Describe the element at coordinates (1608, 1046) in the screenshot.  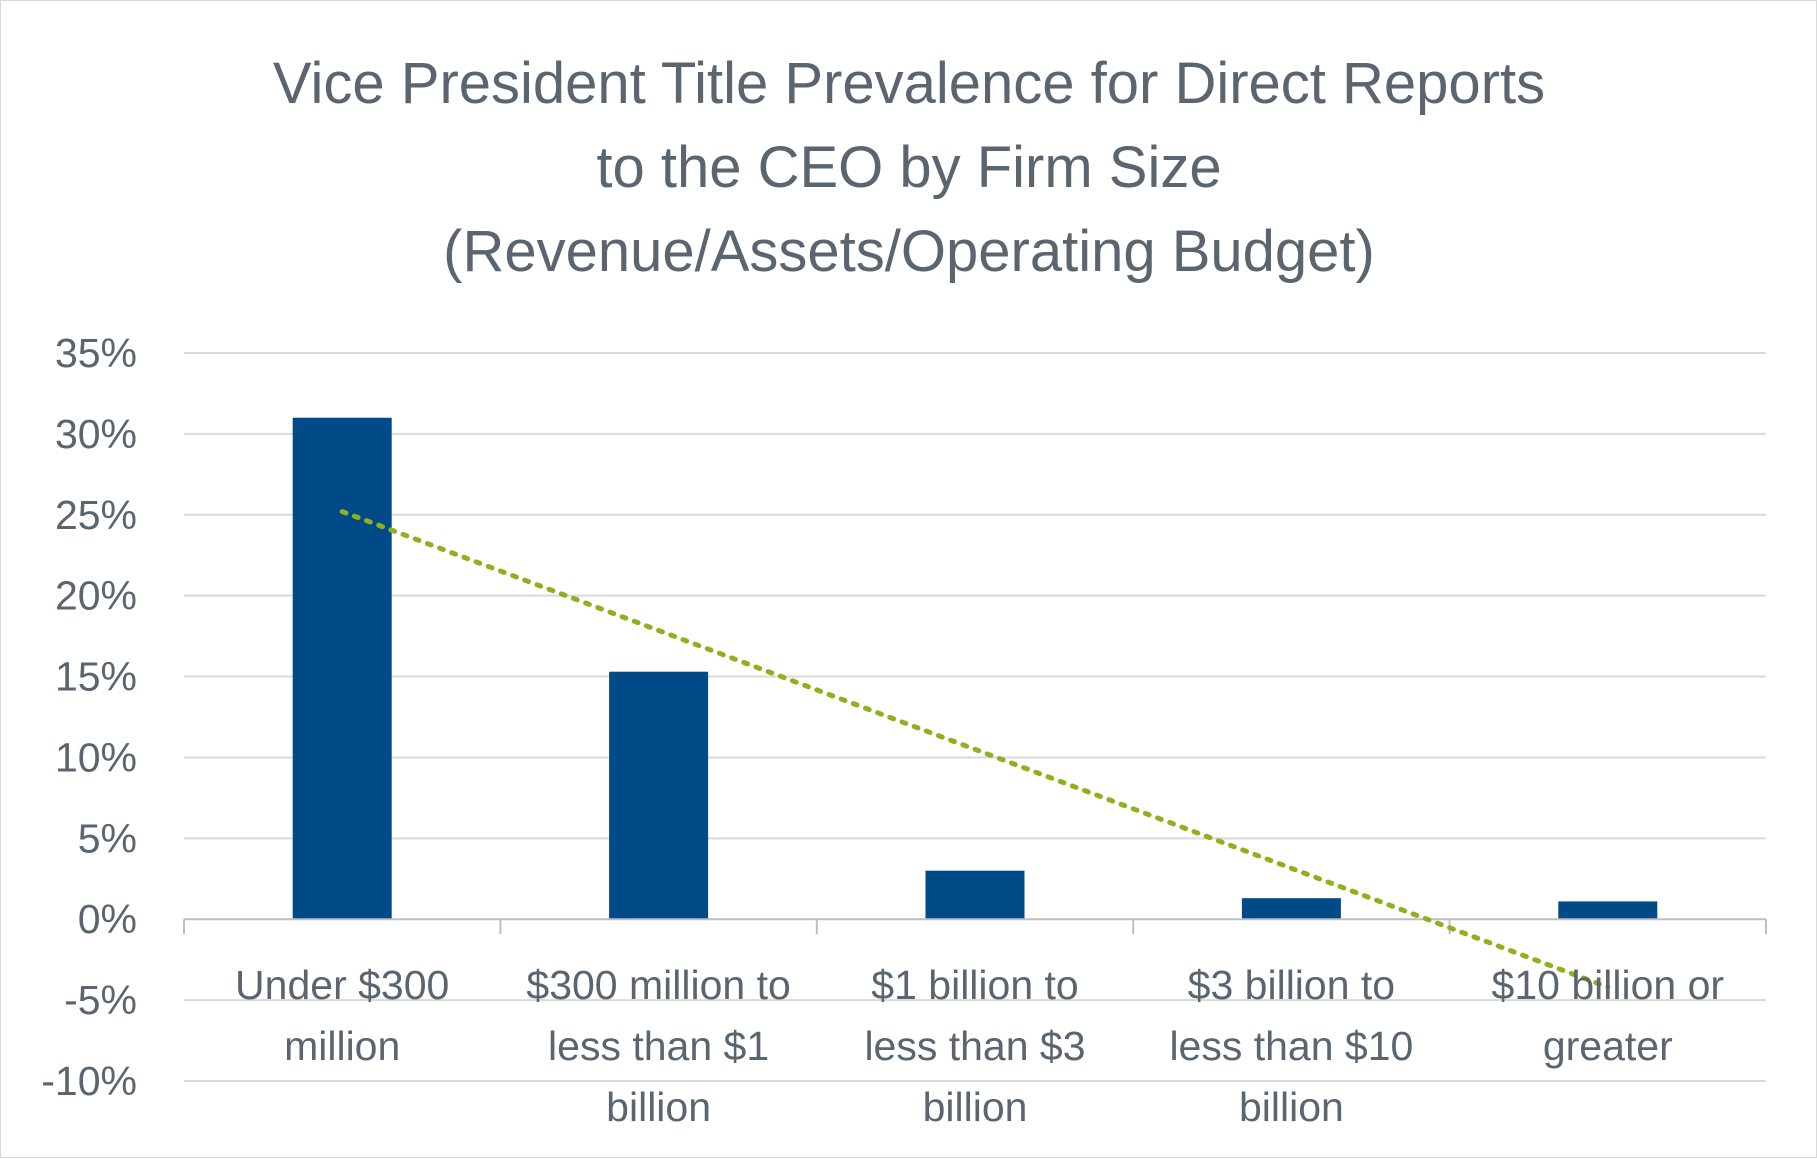
I see `x-category-label: greater` at that location.